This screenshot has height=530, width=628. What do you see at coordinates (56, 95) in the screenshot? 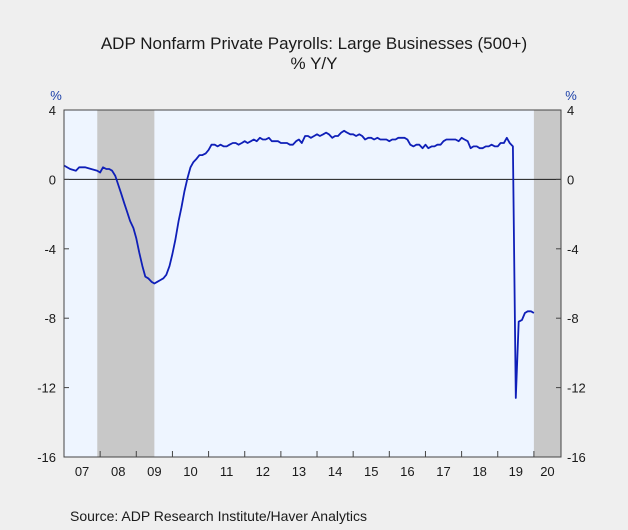
I see `y-unit-left: %` at bounding box center [56, 95].